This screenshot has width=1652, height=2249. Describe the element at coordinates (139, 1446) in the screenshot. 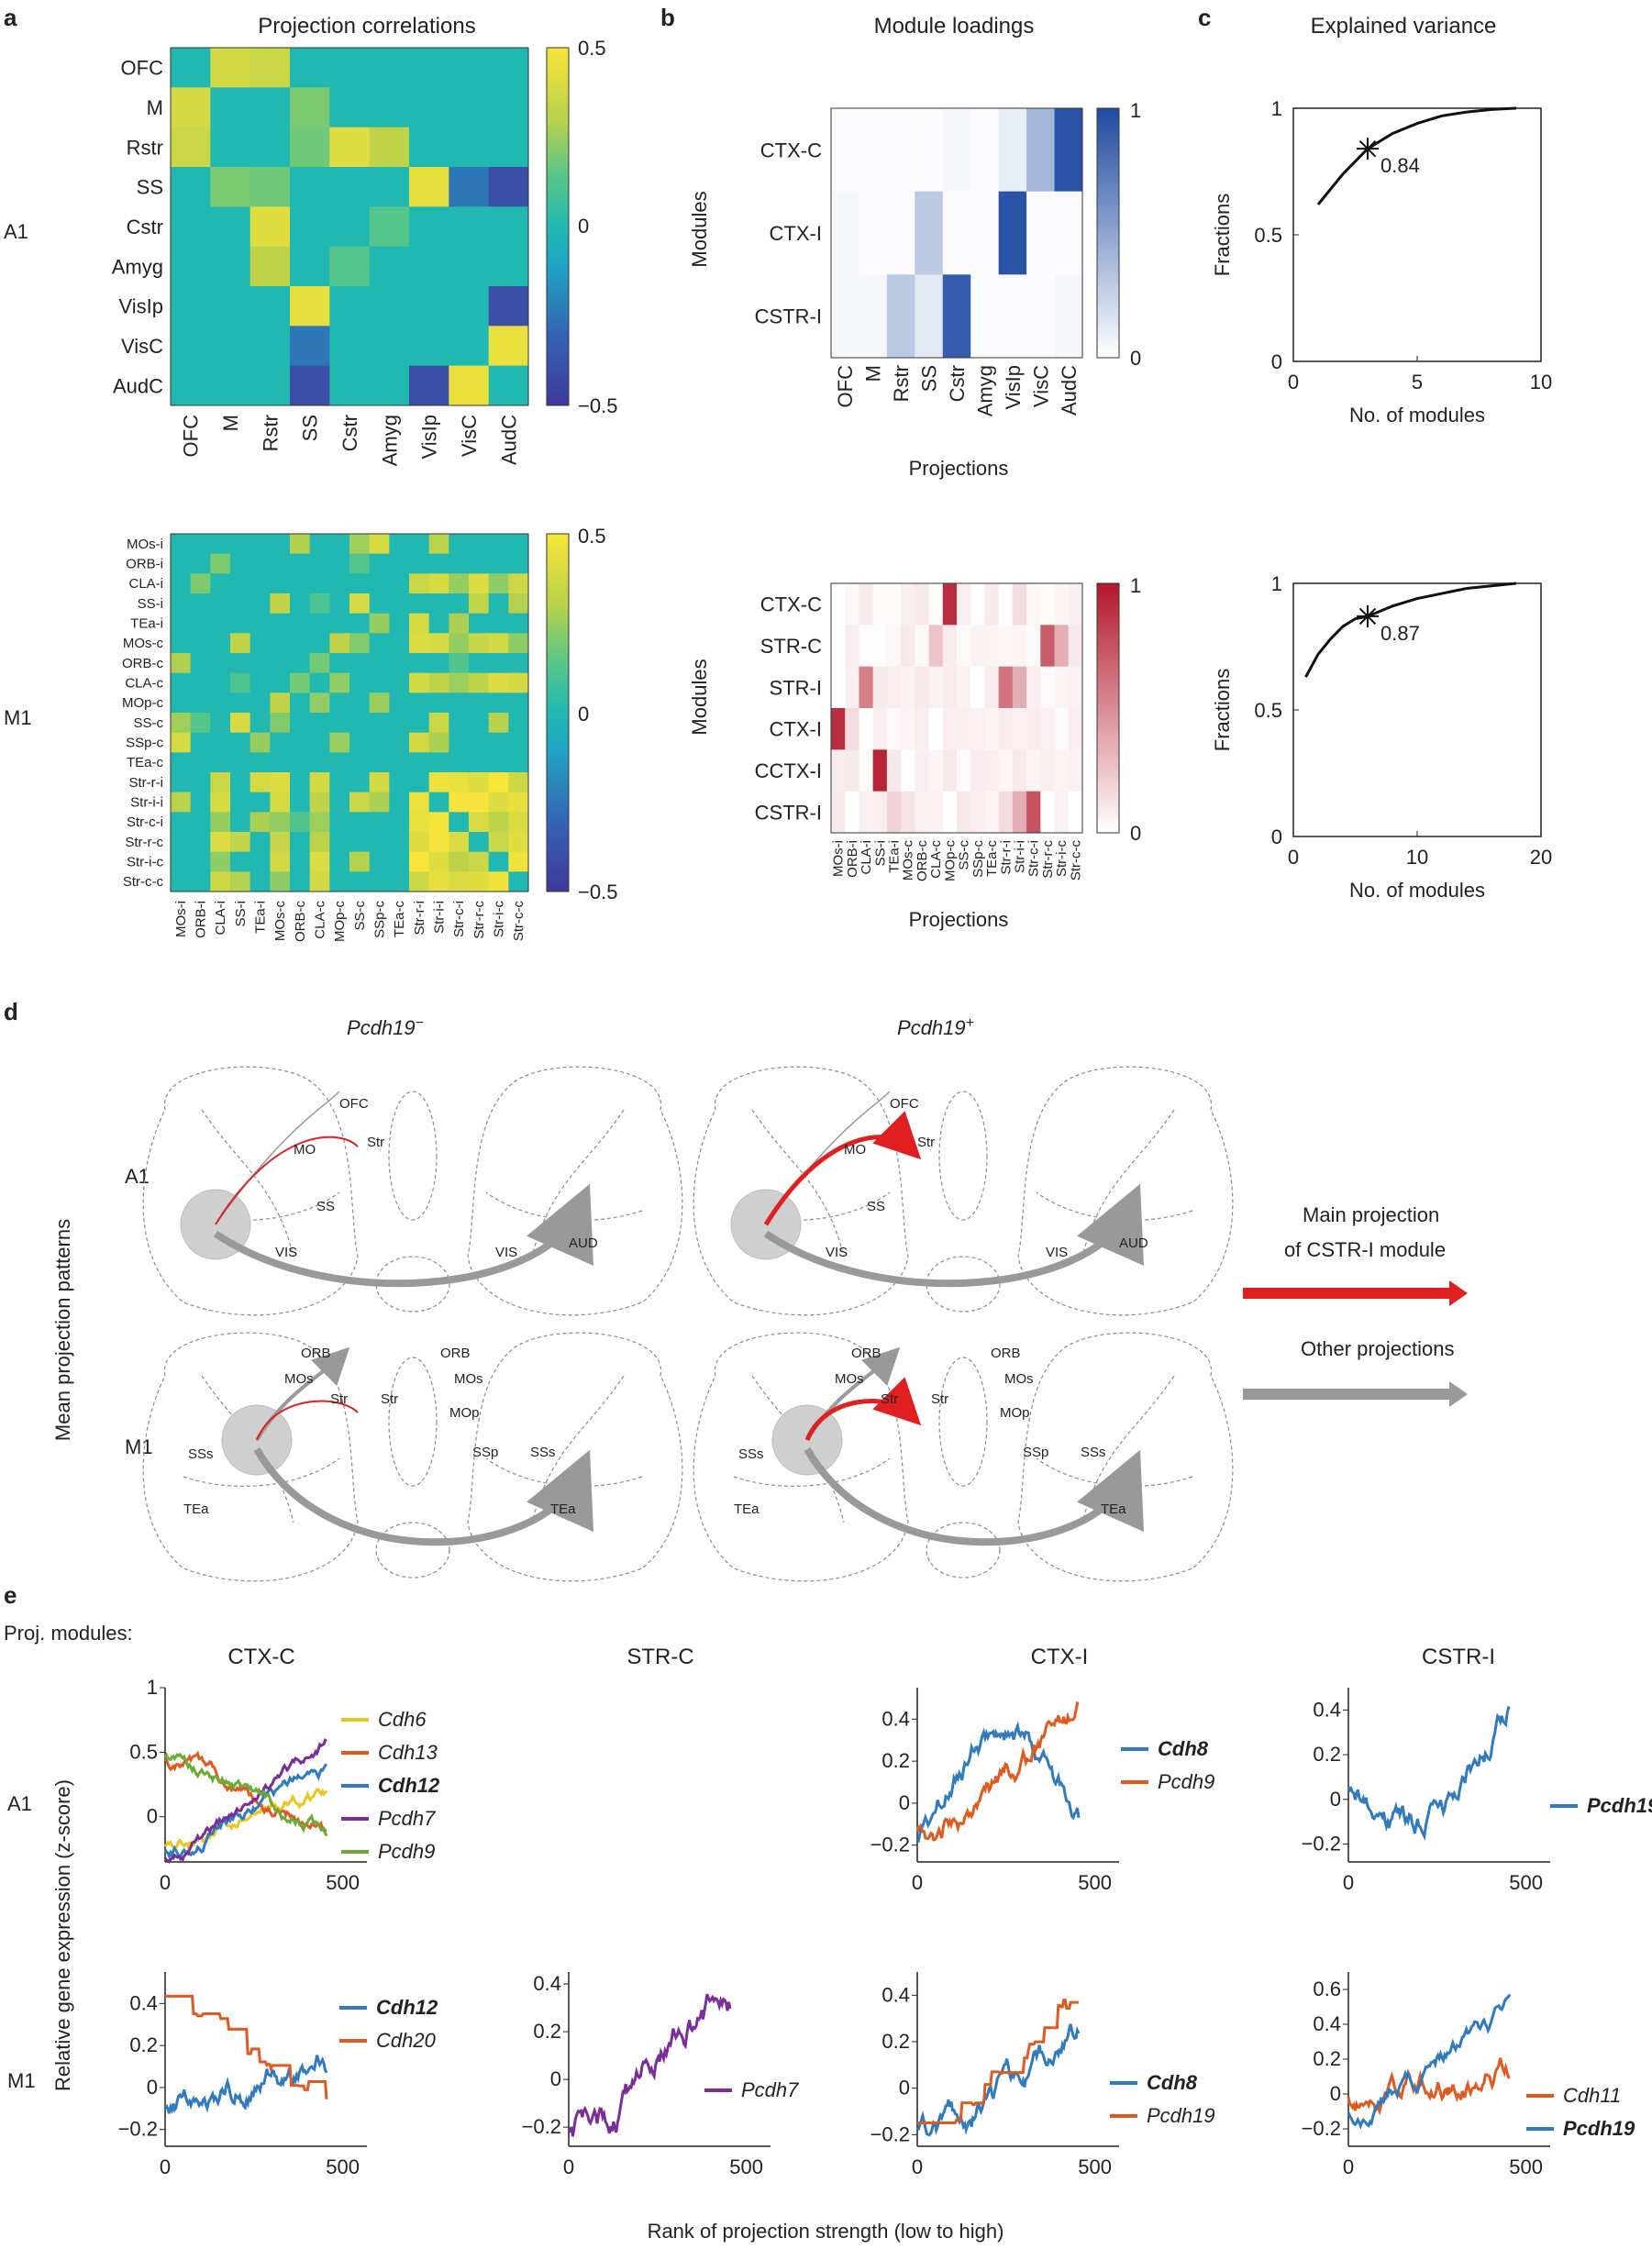

I see `panel-d-row-m1: M1` at that location.